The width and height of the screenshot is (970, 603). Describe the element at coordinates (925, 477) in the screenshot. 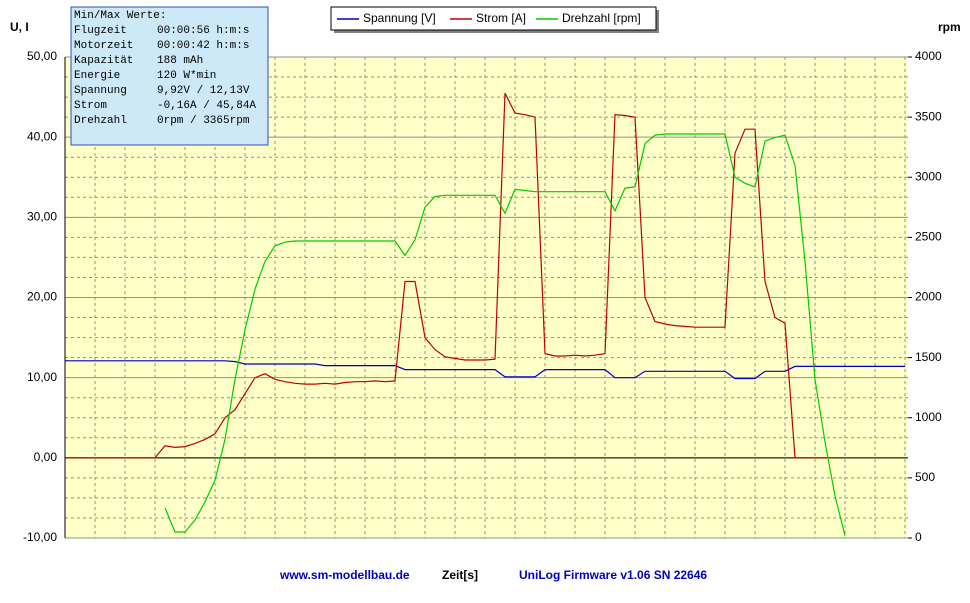

I see `y2-tick-label: 500` at that location.